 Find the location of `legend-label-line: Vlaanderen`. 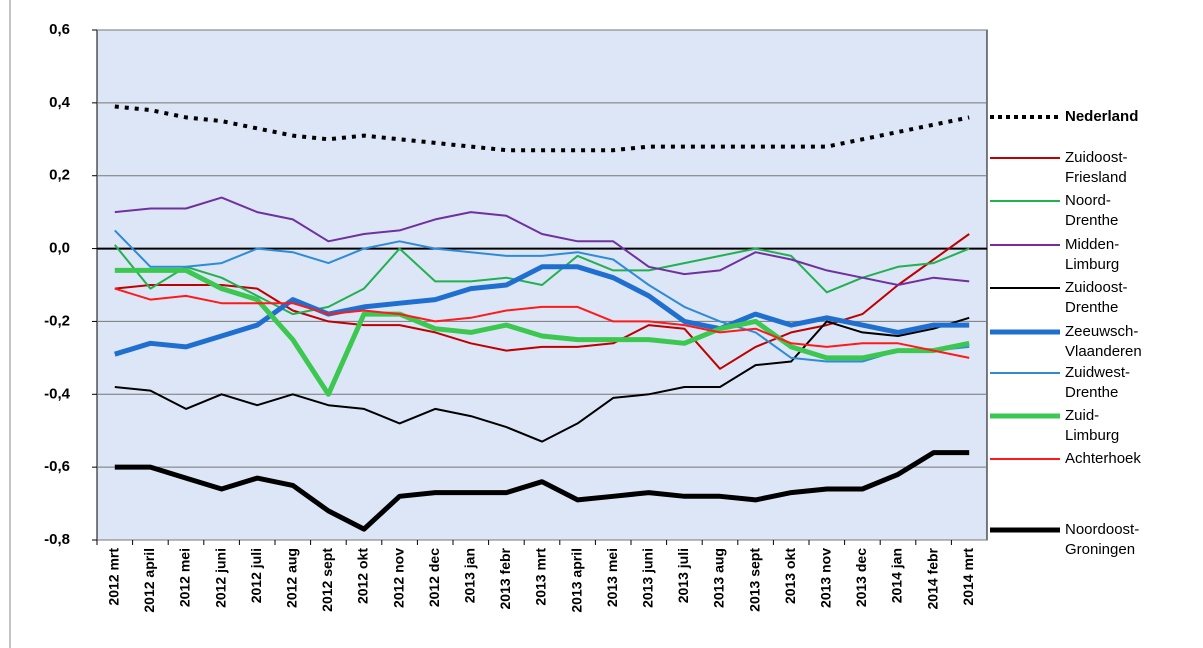

legend-label-line: Vlaanderen is located at coordinates (1103, 351).